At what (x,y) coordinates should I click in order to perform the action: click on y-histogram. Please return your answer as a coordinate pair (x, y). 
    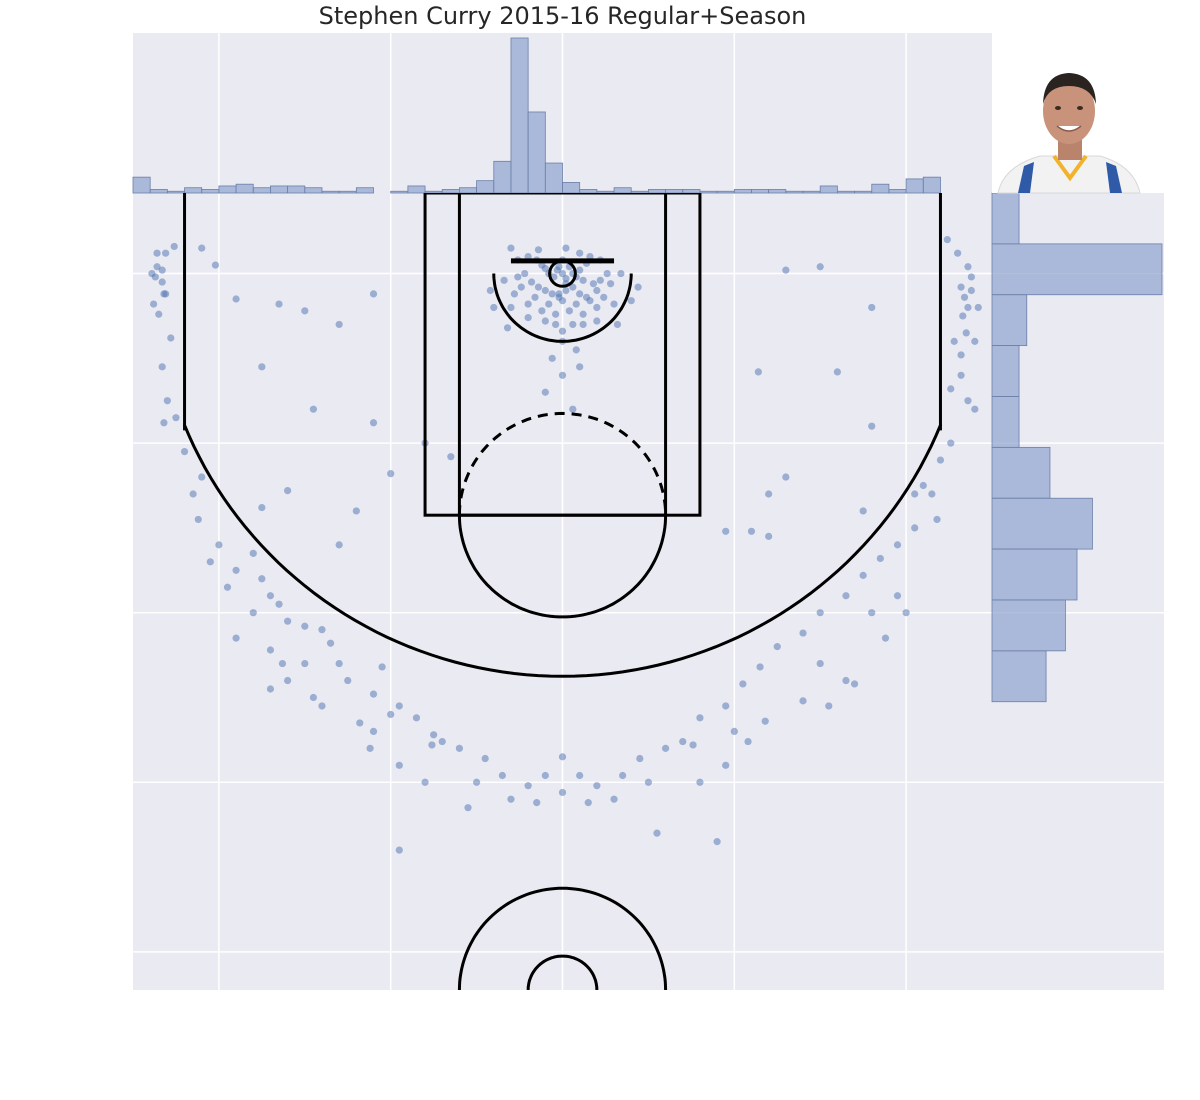
    Looking at the image, I should click on (1077, 447).